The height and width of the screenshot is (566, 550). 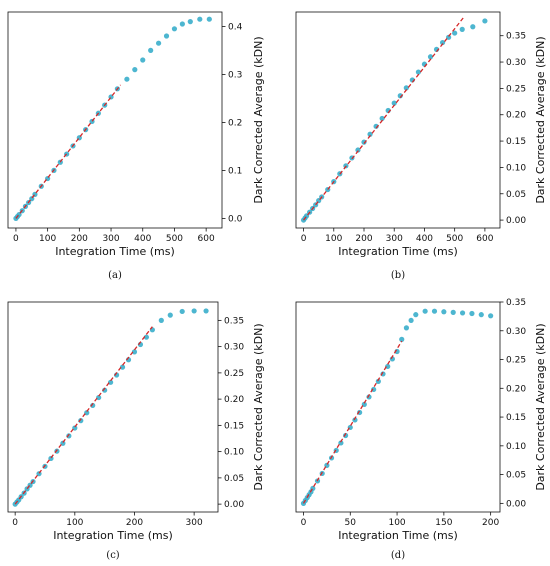 What do you see at coordinates (235, 27) in the screenshot?
I see `y-tick-label: 0.4` at bounding box center [235, 27].